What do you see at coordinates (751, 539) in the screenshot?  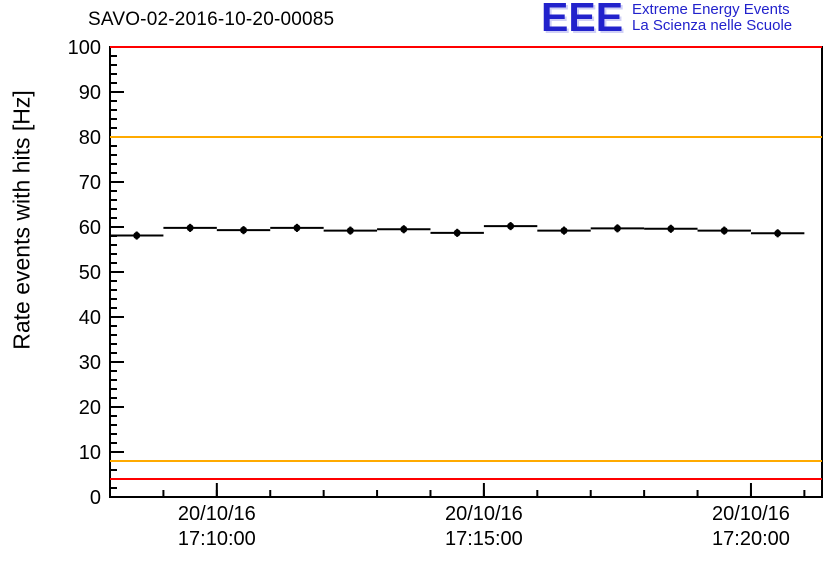 I see `svg-text: 17:20:00` at bounding box center [751, 539].